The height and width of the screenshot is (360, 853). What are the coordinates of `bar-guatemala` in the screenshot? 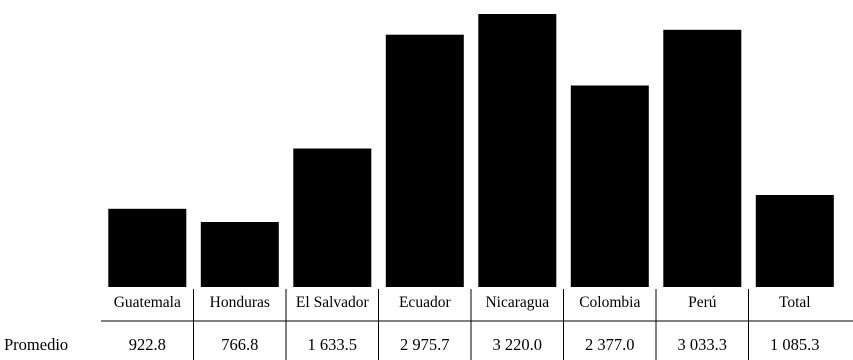 It's located at (147, 247).